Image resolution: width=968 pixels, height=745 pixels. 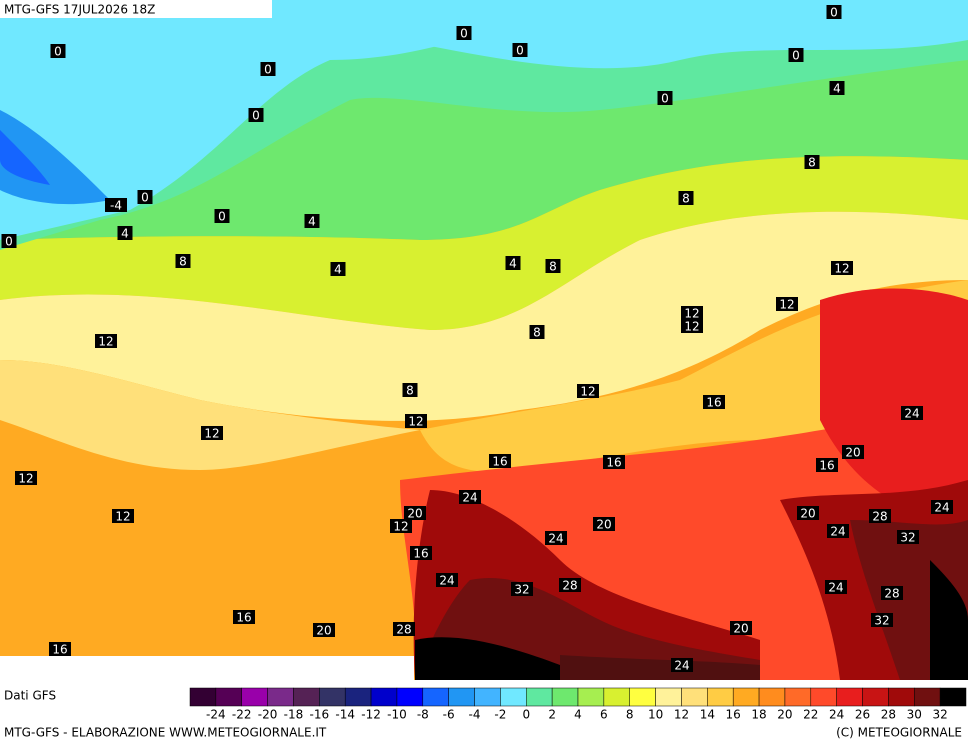 What do you see at coordinates (604, 715) in the screenshot?
I see `colorbar-tick-label: 6` at bounding box center [604, 715].